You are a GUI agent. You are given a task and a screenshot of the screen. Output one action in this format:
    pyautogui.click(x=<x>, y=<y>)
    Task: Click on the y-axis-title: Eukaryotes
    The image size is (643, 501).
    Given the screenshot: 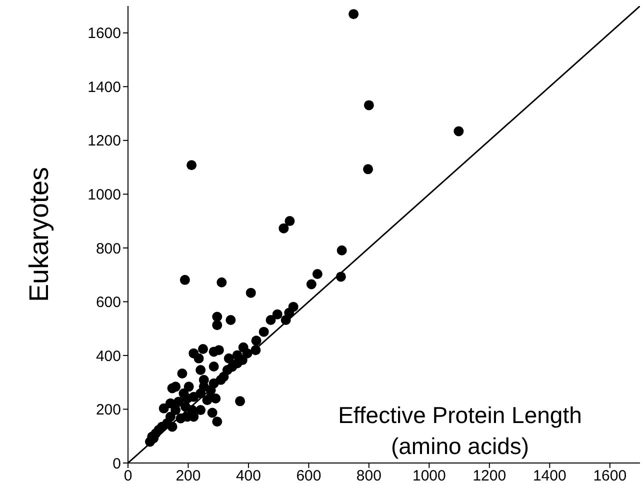 What is the action you would take?
    pyautogui.click(x=39, y=234)
    